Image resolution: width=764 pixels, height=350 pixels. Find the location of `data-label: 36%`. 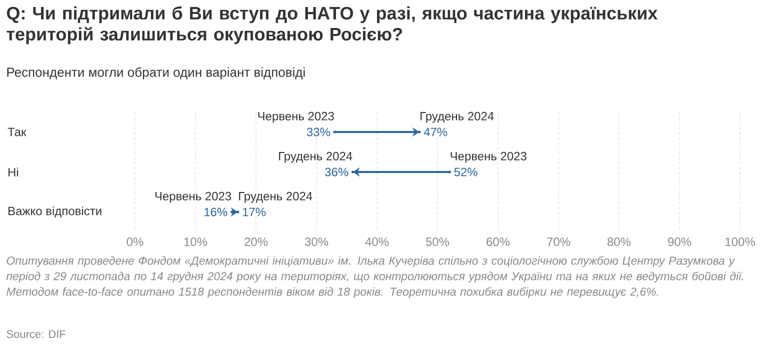

data-label: 36% is located at coordinates (336, 172).